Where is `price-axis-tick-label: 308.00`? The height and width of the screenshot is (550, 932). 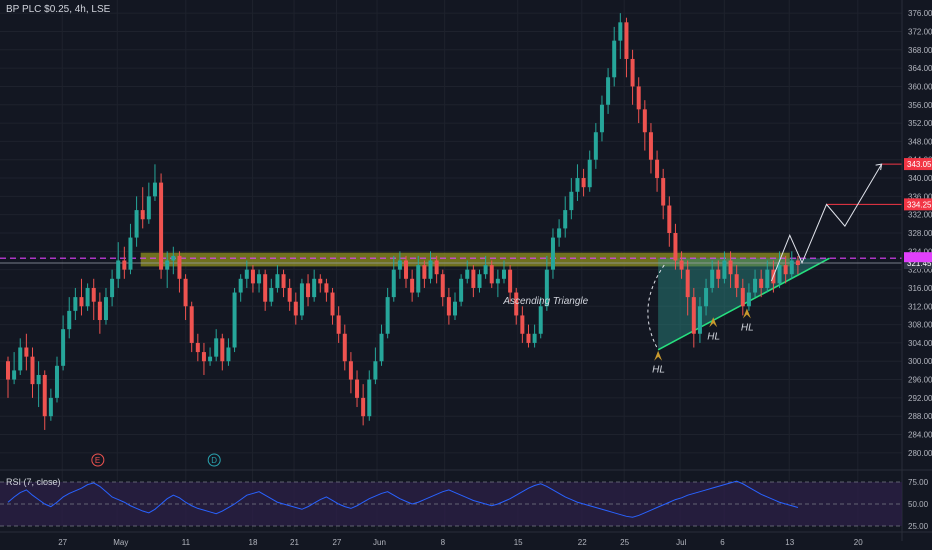
price-axis-tick-label: 308.00 is located at coordinates (920, 325).